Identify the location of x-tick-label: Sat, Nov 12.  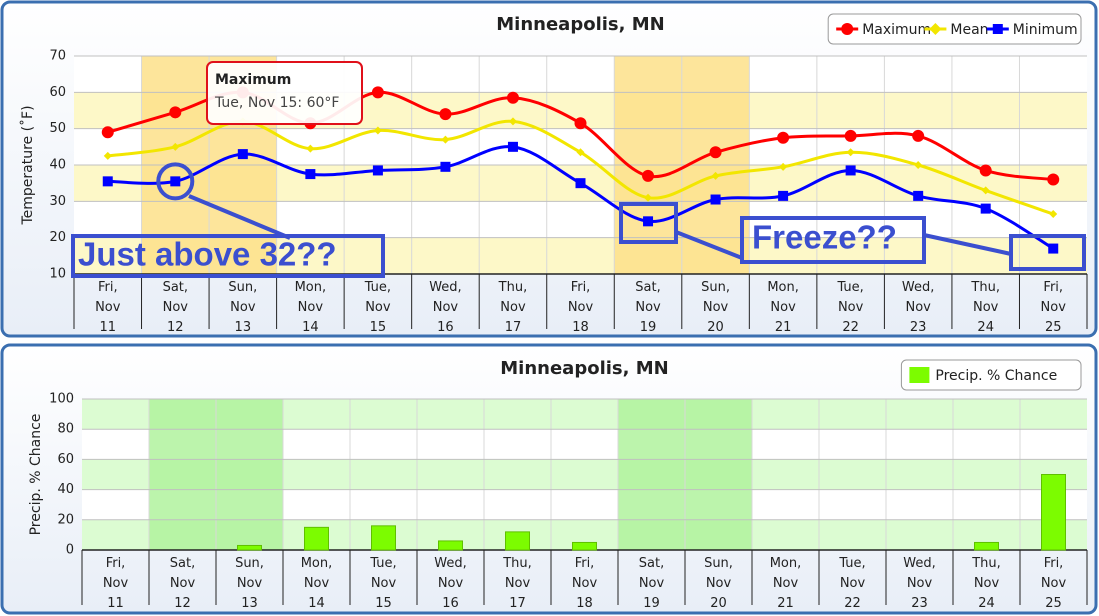
(183, 583).